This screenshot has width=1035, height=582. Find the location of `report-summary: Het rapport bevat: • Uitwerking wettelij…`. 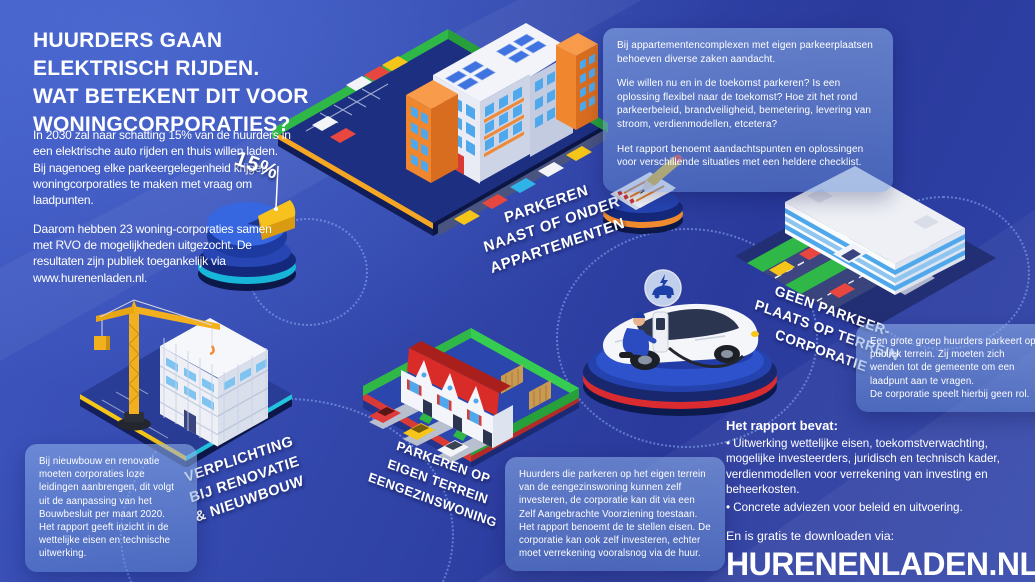

report-summary: Het rapport bevat: • Uitwerking wettelij… is located at coordinates (880, 500).